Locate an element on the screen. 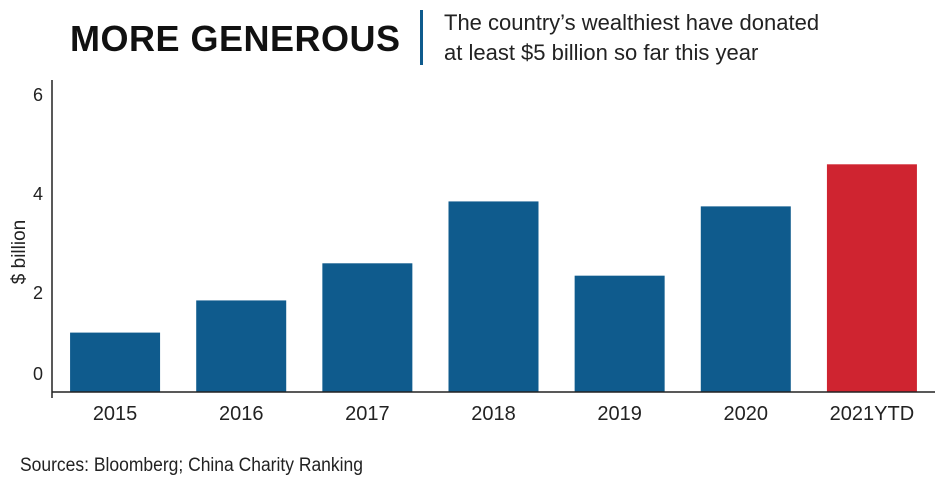  y-axis-title: $ billion is located at coordinates (19, 252).